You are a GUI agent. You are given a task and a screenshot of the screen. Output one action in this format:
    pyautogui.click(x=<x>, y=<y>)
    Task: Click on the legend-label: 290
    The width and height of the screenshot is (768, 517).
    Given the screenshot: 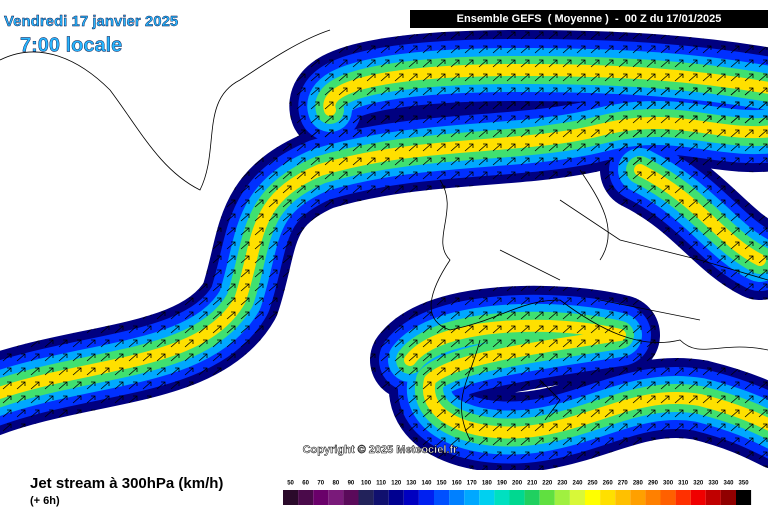 What is the action you would take?
    pyautogui.click(x=653, y=484)
    